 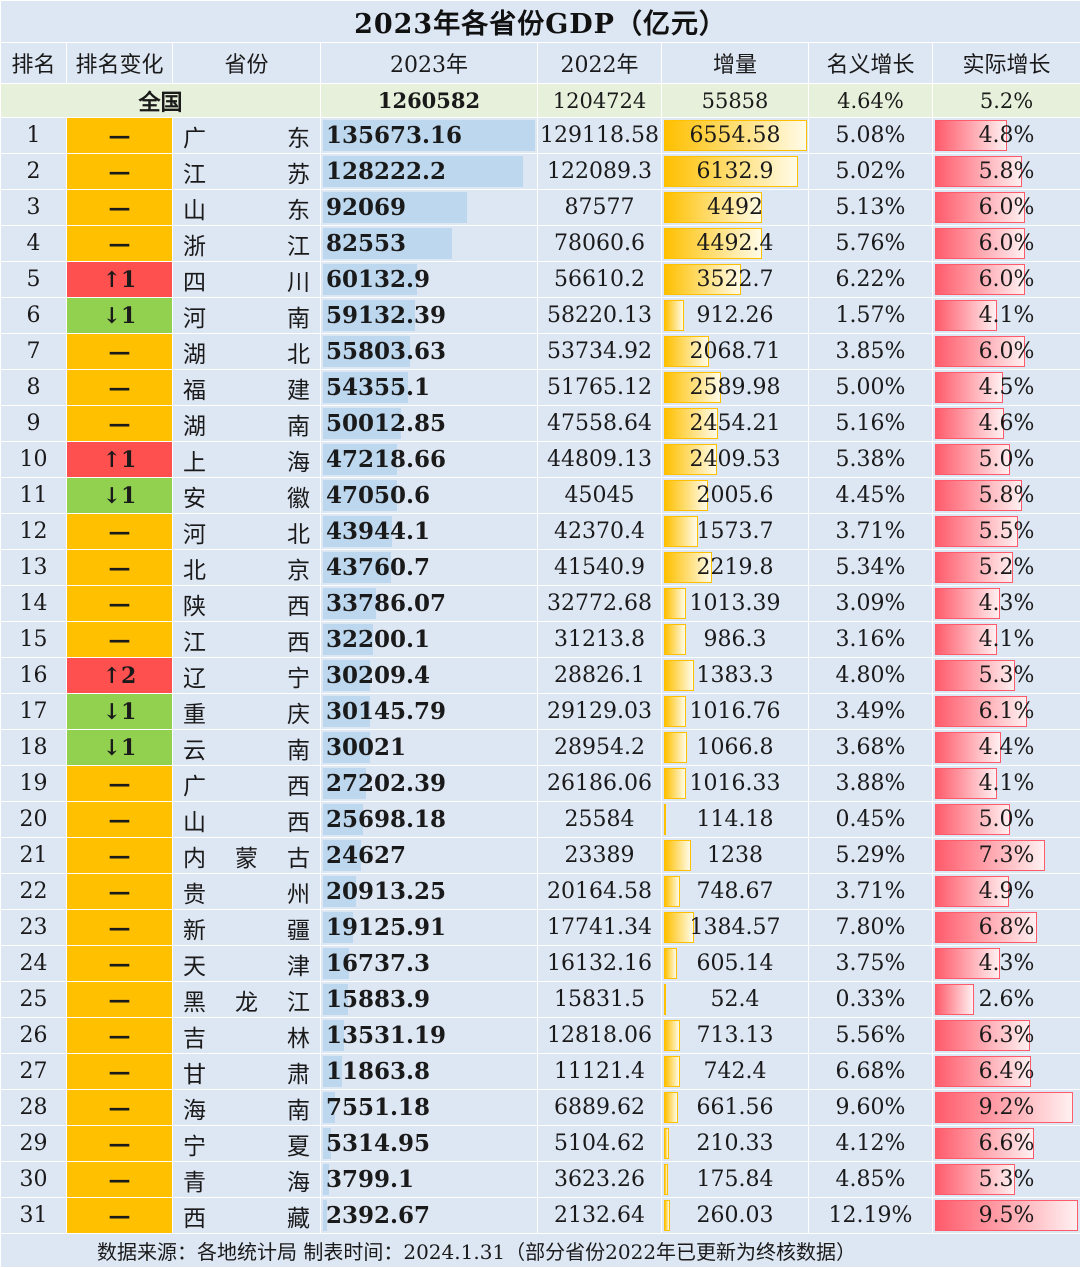 What do you see at coordinates (600, 280) in the screenshot?
I see `gdp-2022-cell: 56610.2` at bounding box center [600, 280].